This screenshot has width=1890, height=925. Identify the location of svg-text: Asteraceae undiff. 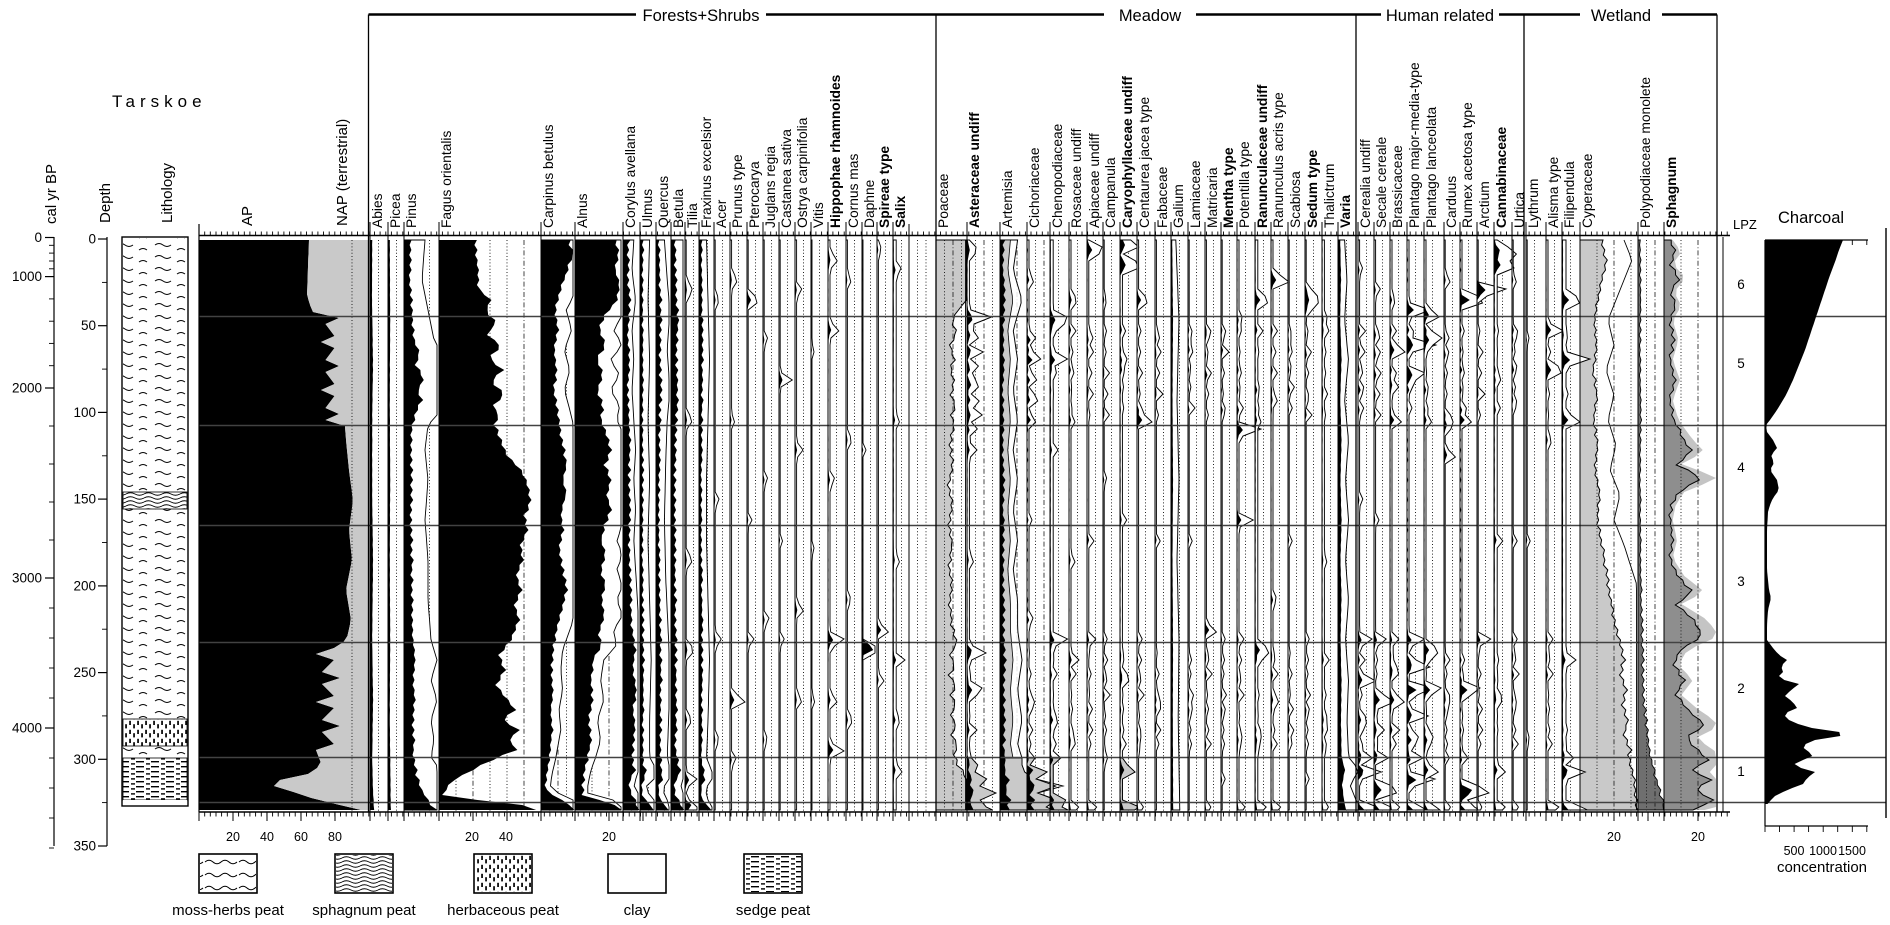
(974, 170).